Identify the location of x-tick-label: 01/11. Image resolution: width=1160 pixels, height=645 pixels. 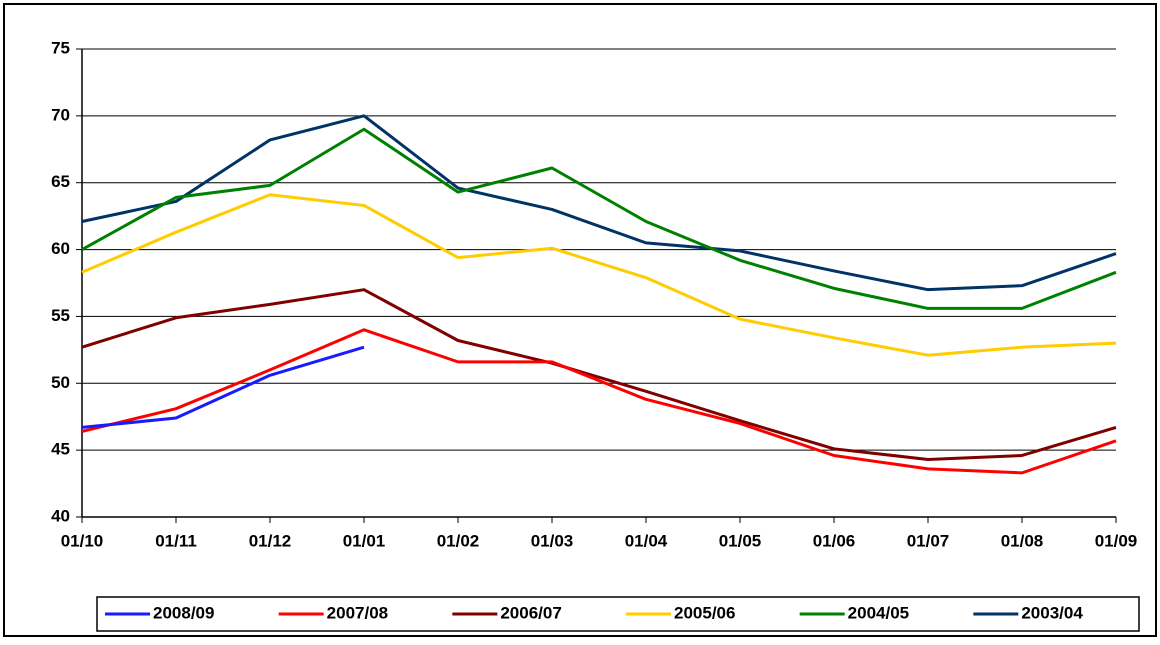
(176, 540).